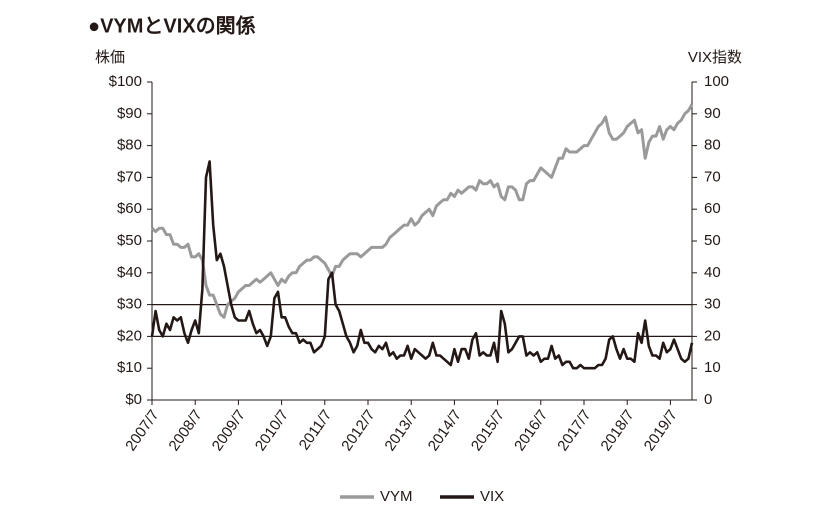 This screenshot has height=518, width=828. Describe the element at coordinates (712, 367) in the screenshot. I see `y2-tick-label: 10` at that location.